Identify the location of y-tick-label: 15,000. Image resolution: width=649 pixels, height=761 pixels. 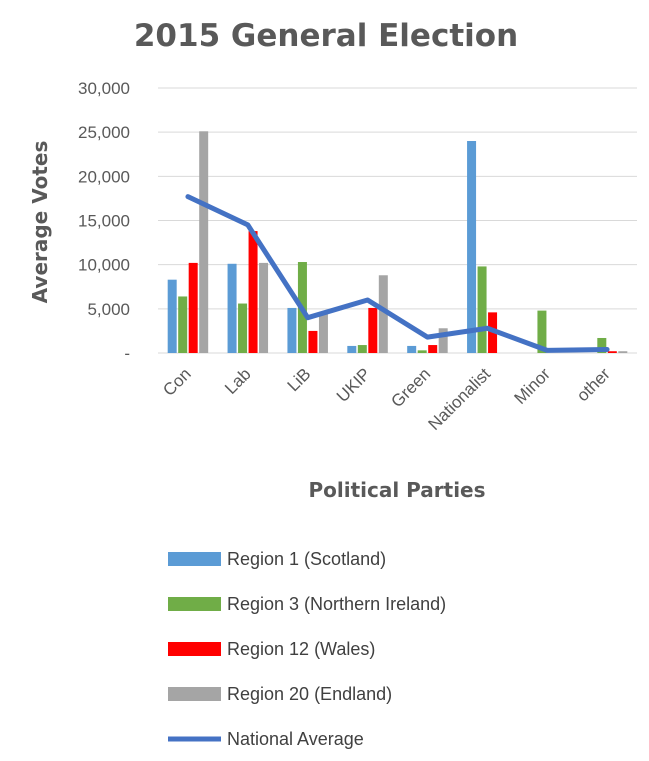
(104, 221).